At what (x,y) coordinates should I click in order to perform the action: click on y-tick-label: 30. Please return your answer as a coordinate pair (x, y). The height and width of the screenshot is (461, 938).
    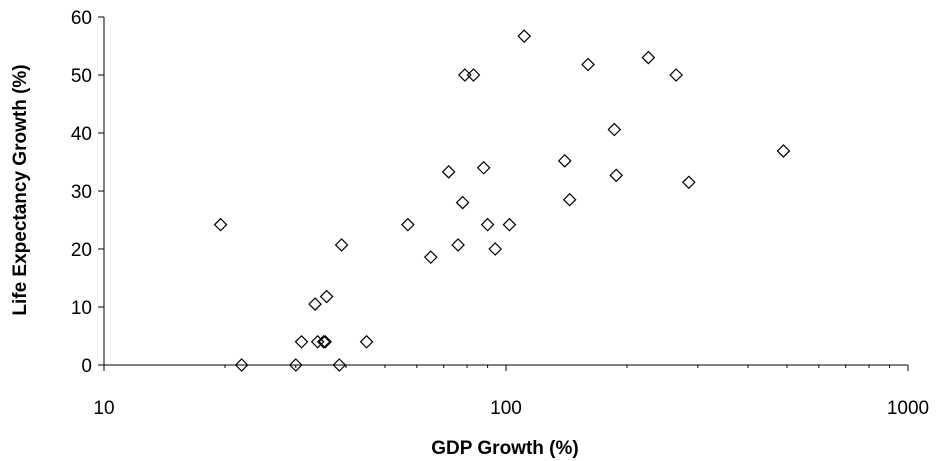
    Looking at the image, I should click on (81, 192).